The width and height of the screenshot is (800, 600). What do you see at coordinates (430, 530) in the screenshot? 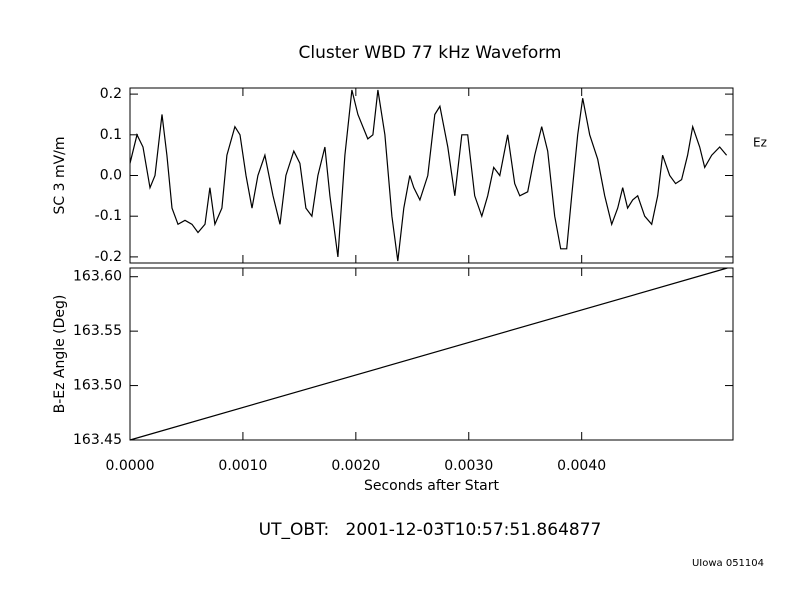
I see `timestamp: UT_OBT: 2001-12-03T10:57:51.864877` at bounding box center [430, 530].